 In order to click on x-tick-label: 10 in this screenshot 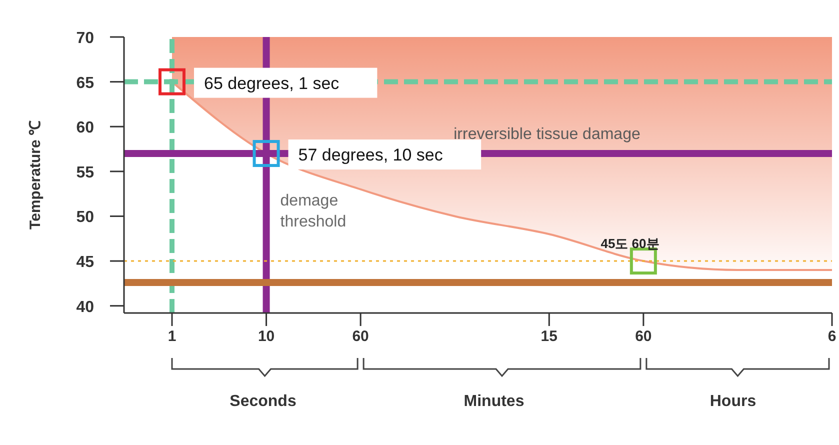, I will do `click(266, 336)`.